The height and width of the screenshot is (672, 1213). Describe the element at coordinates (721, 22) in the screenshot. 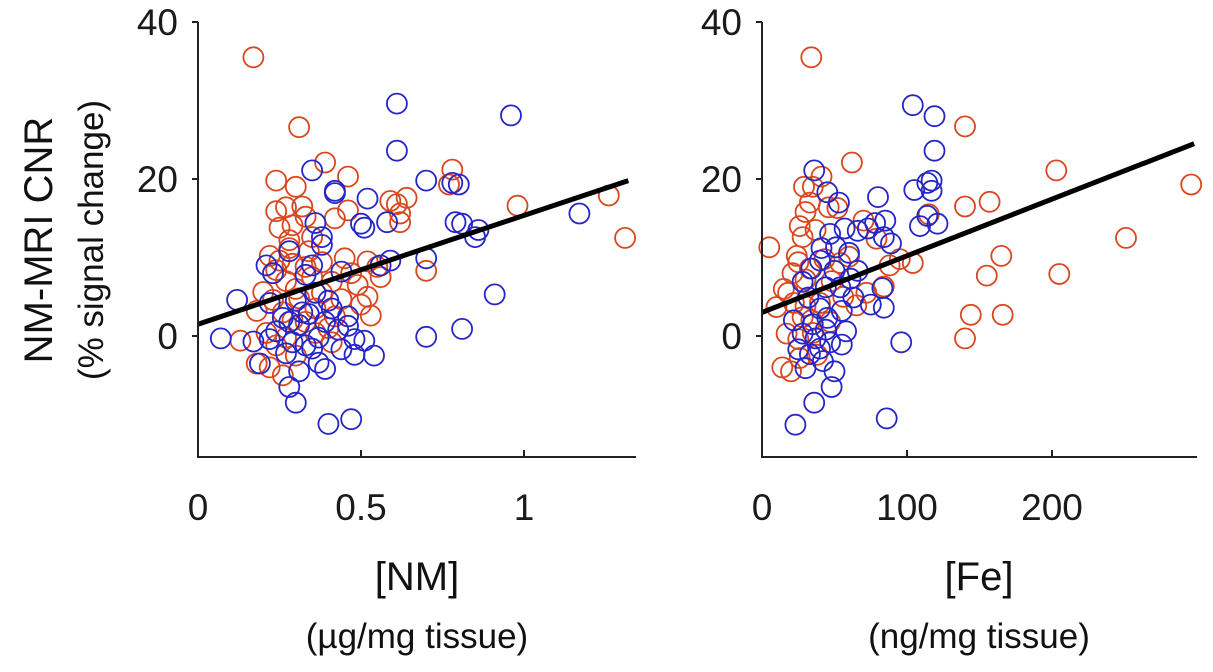

I see `y-tick-label: 40` at that location.